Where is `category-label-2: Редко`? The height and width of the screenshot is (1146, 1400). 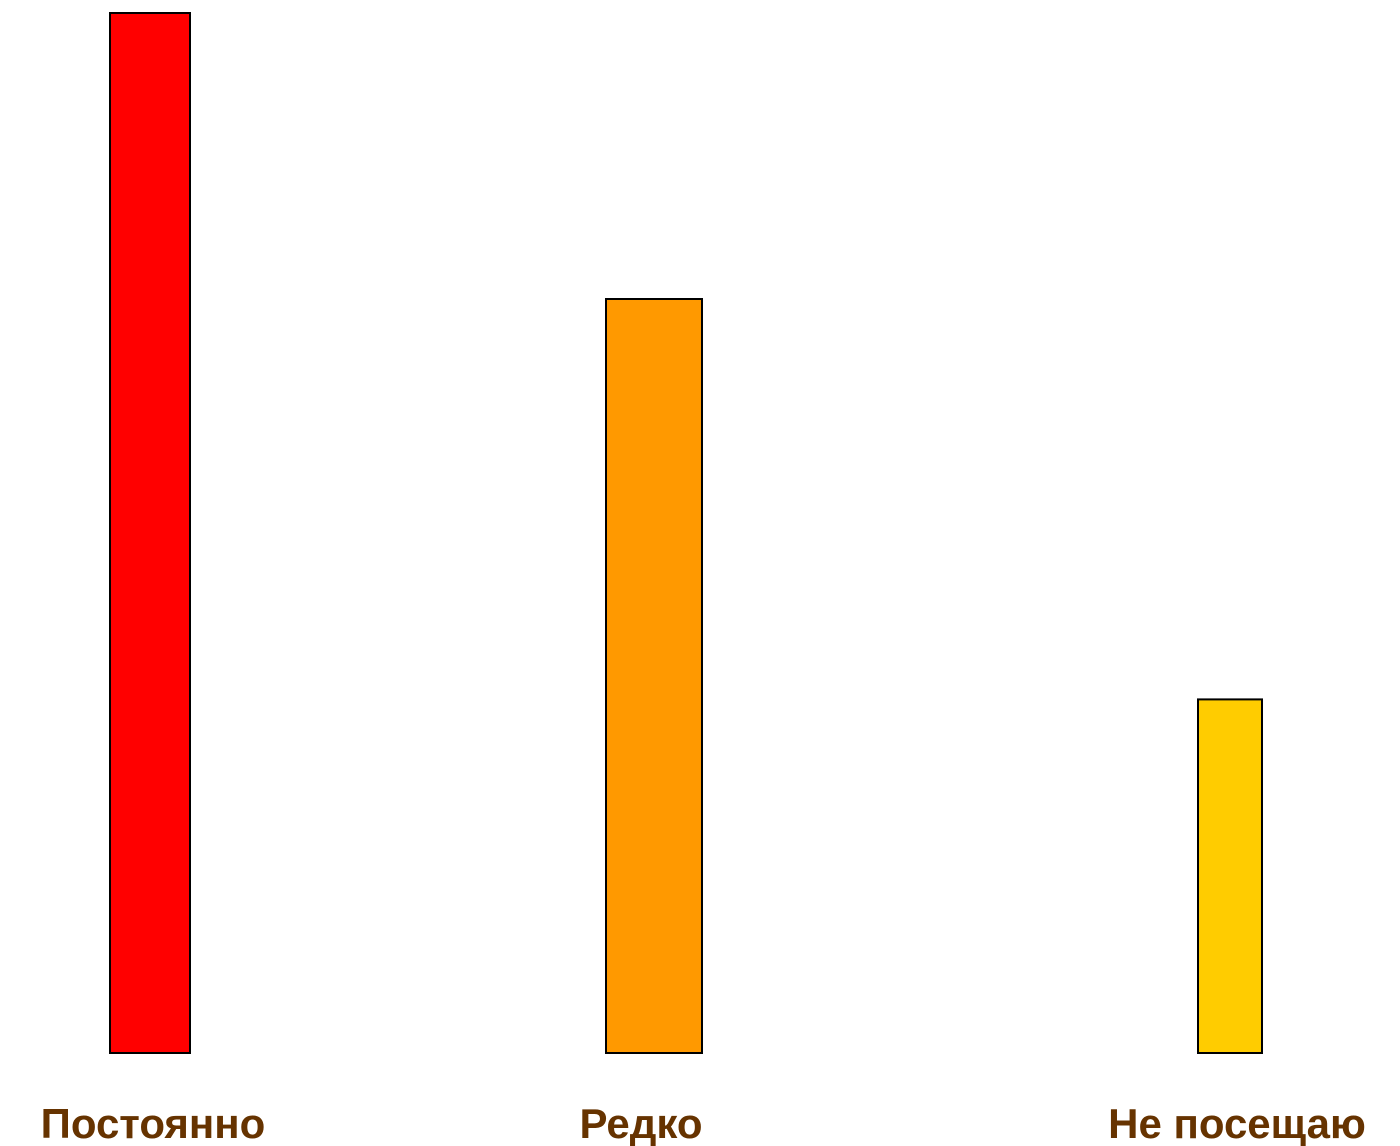 category-label-2: Редко is located at coordinates (640, 1123).